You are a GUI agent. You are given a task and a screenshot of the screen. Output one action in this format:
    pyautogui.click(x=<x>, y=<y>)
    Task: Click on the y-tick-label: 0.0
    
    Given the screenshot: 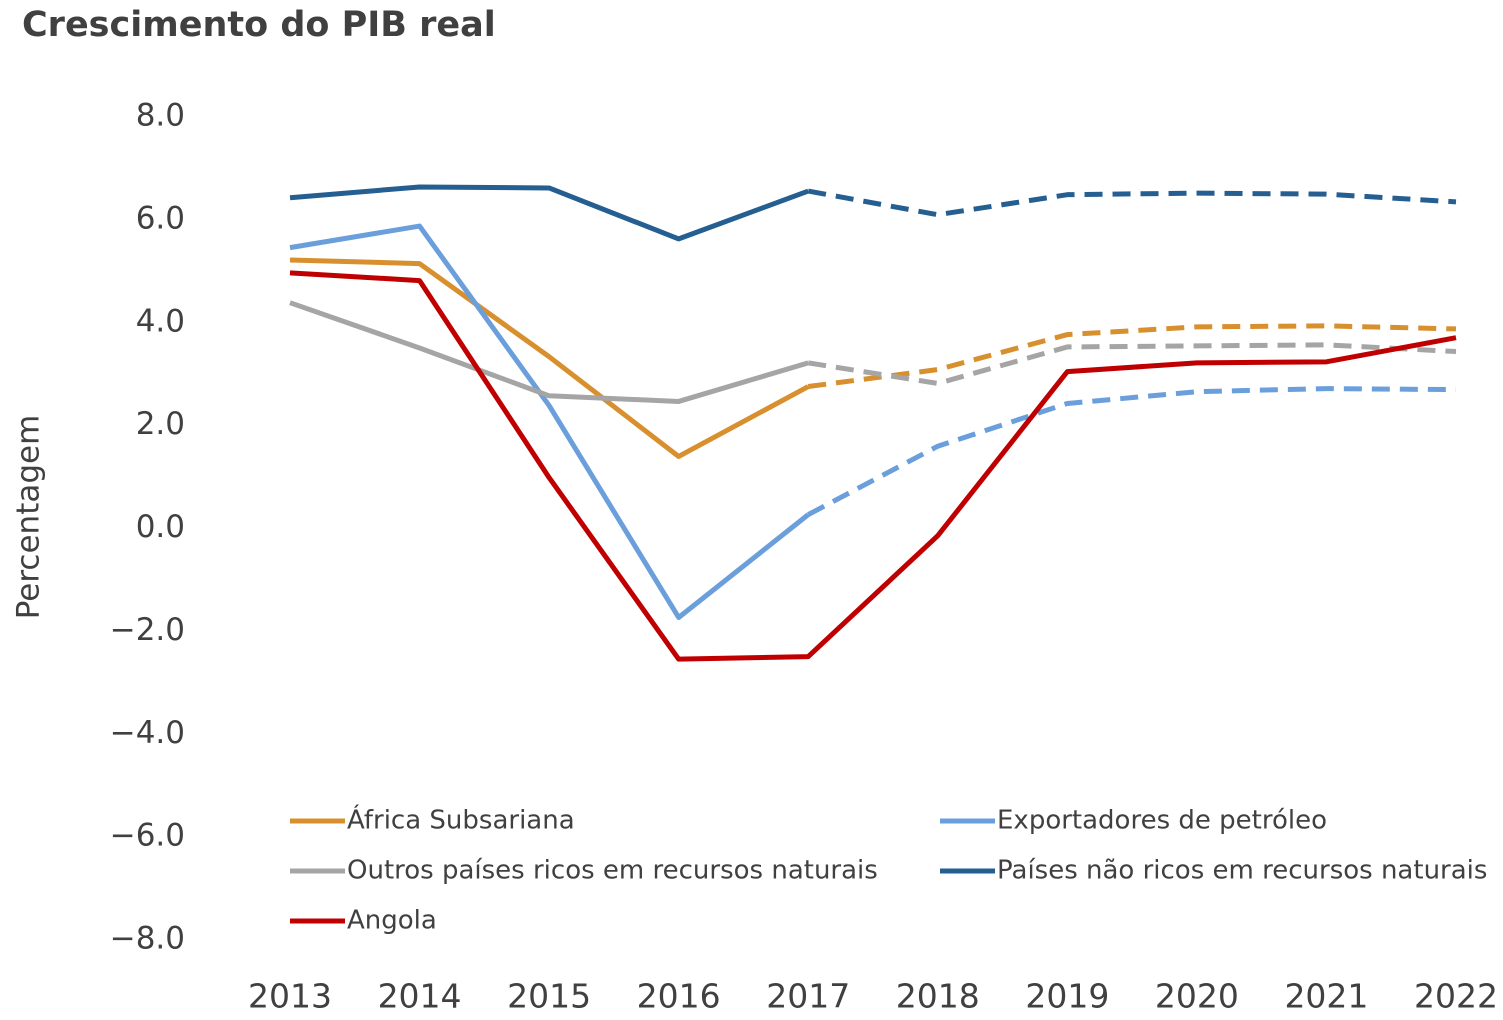 What is the action you would take?
    pyautogui.click(x=160, y=527)
    